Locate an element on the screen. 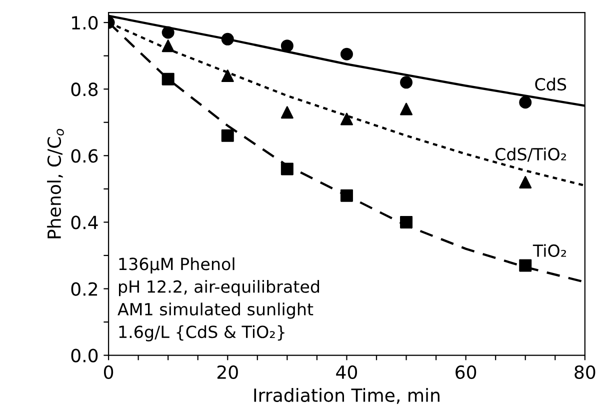 The image size is (603, 418). x-tick-label: 80 is located at coordinates (585, 372).